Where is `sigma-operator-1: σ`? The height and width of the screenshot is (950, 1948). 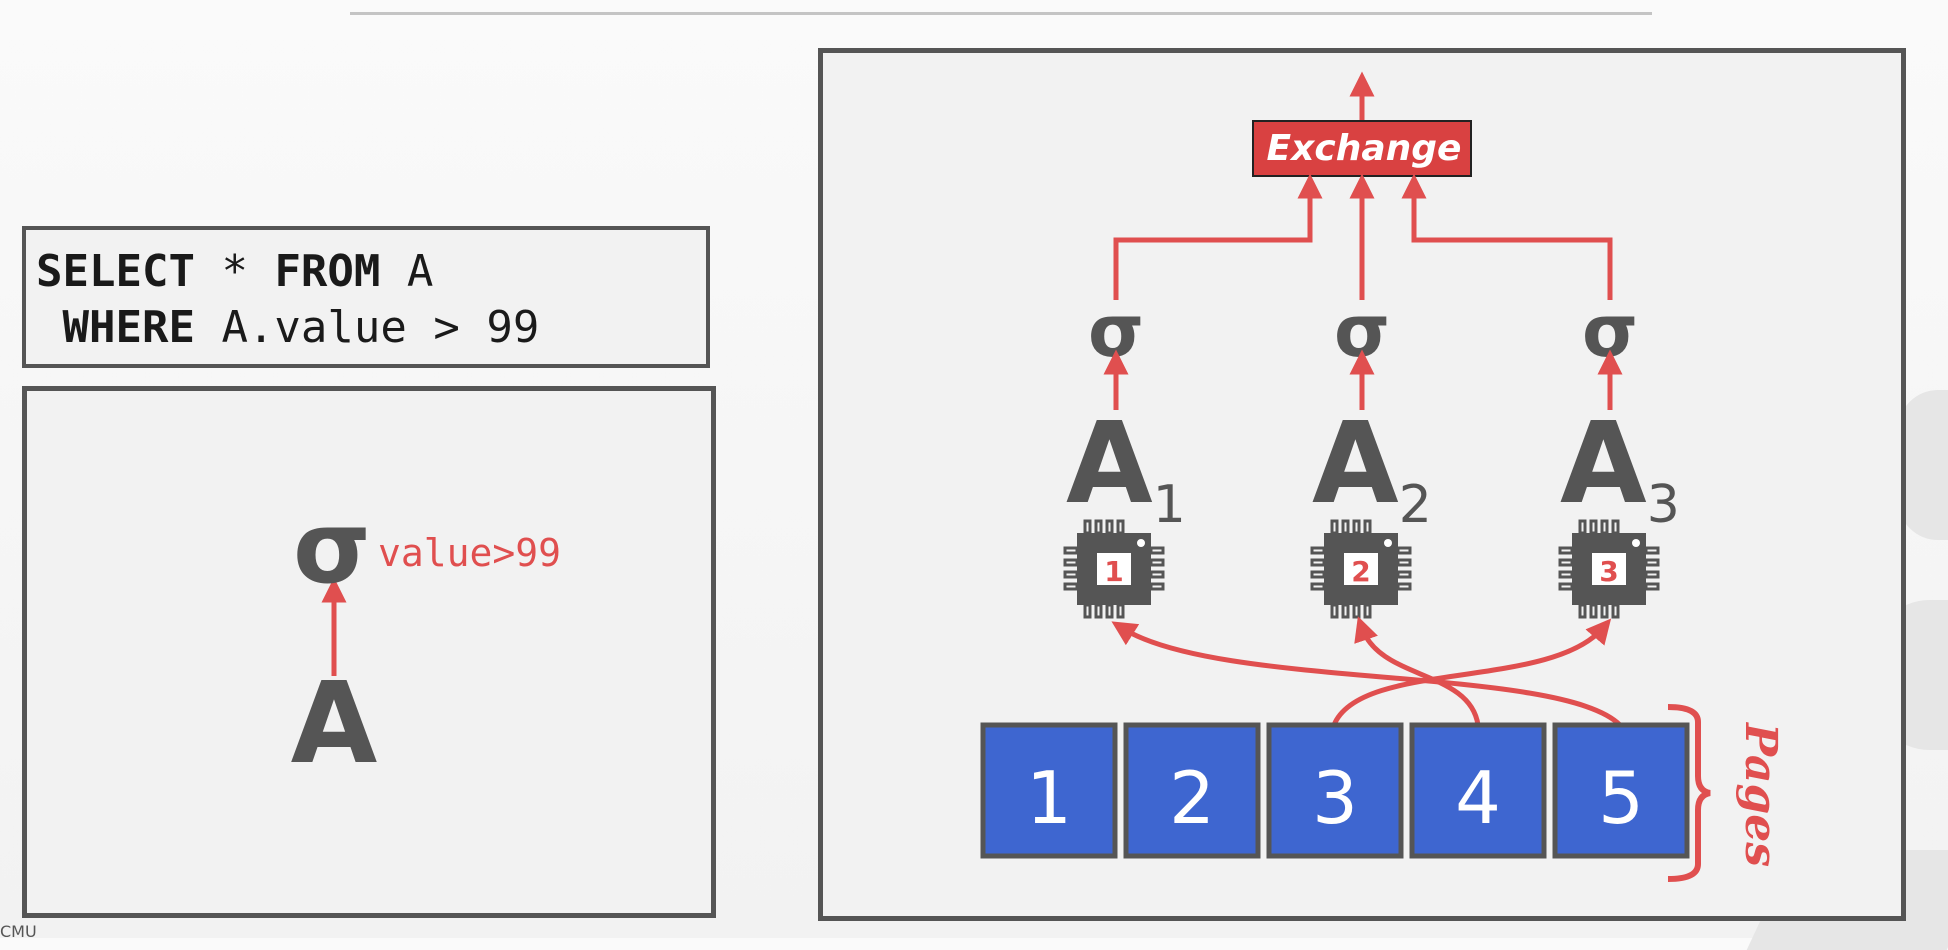
sigma-operator-1: σ is located at coordinates (1116, 331).